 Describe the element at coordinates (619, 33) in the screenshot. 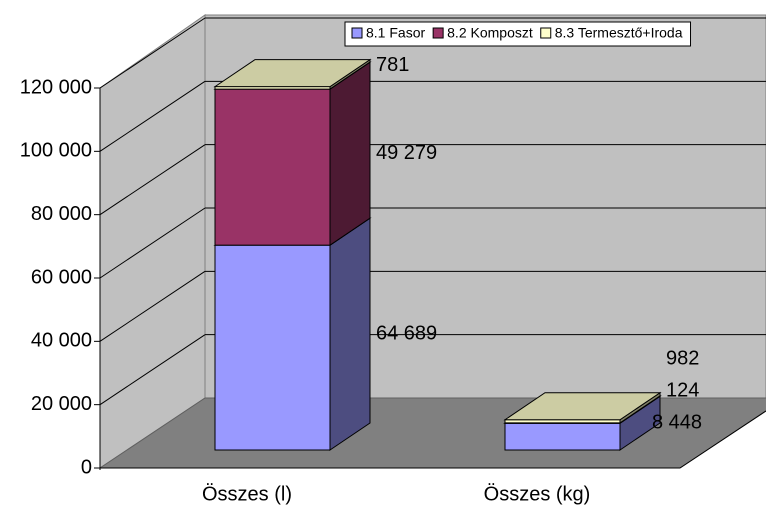

I see `legend-label: 8.3 Termesztő+Iroda` at that location.